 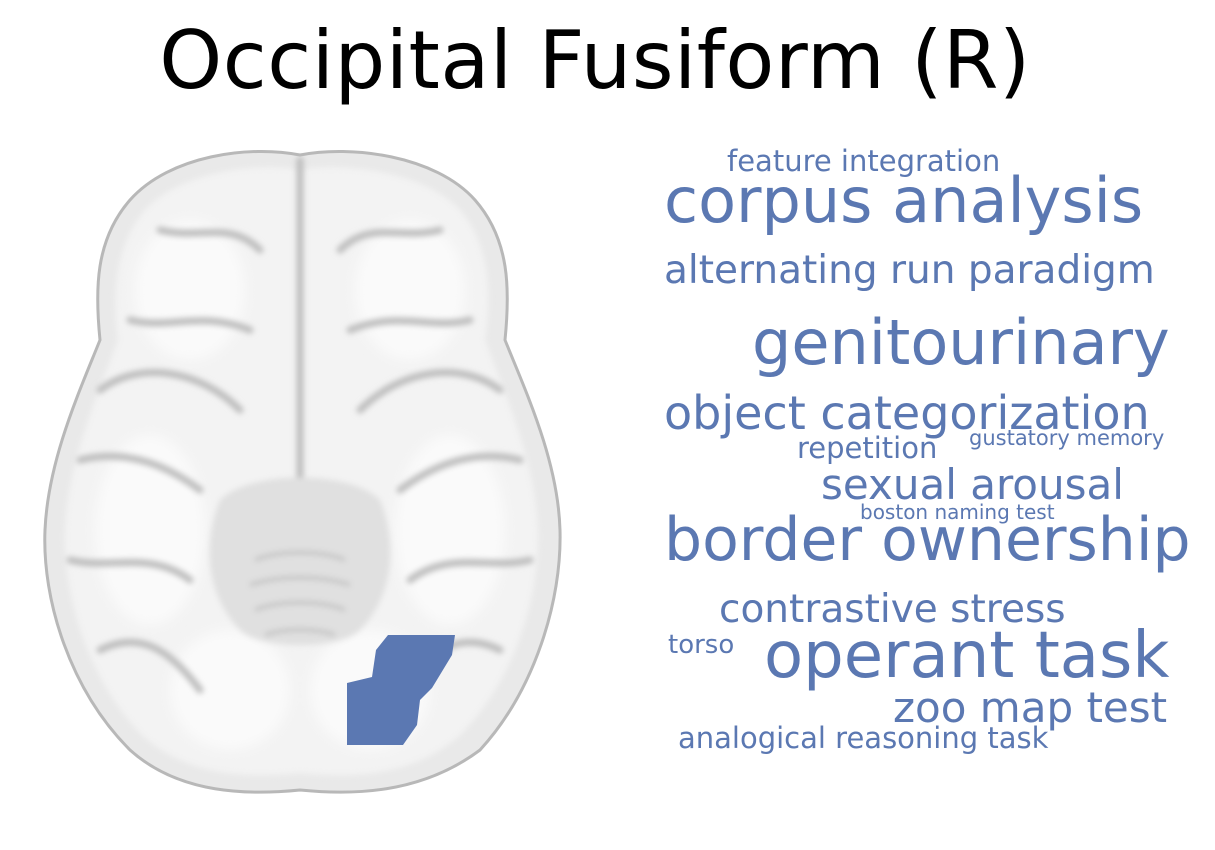 What do you see at coordinates (957, 512) in the screenshot?
I see `word-boston-naming-test: boston naming test` at bounding box center [957, 512].